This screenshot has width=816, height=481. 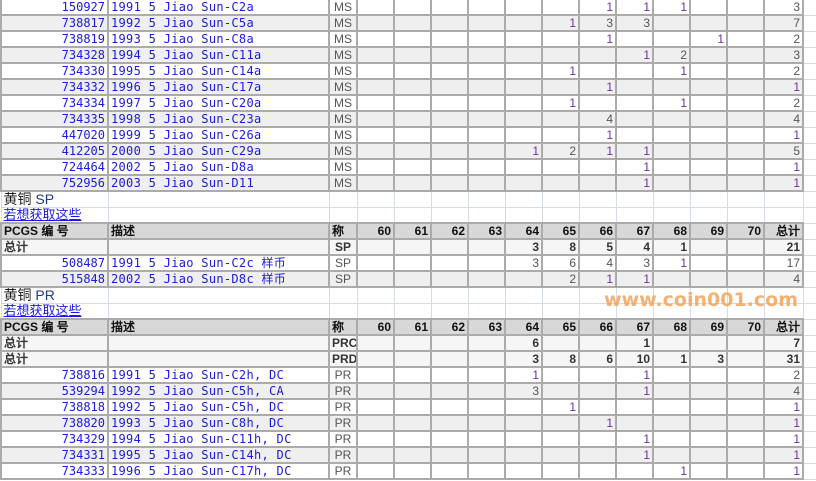 What do you see at coordinates (218, 151) in the screenshot?
I see `coin-description-link: 2000 5 Jiao Sun-C29a` at bounding box center [218, 151].